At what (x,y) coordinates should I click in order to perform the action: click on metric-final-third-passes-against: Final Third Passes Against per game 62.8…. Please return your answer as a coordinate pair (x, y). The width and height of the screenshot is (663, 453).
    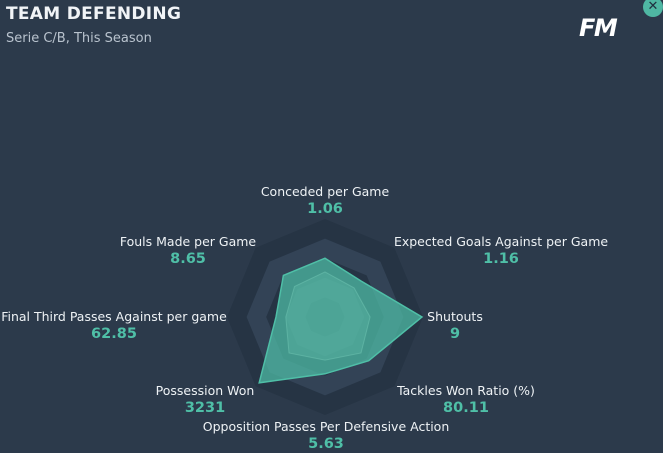
    Looking at the image, I should click on (114, 326).